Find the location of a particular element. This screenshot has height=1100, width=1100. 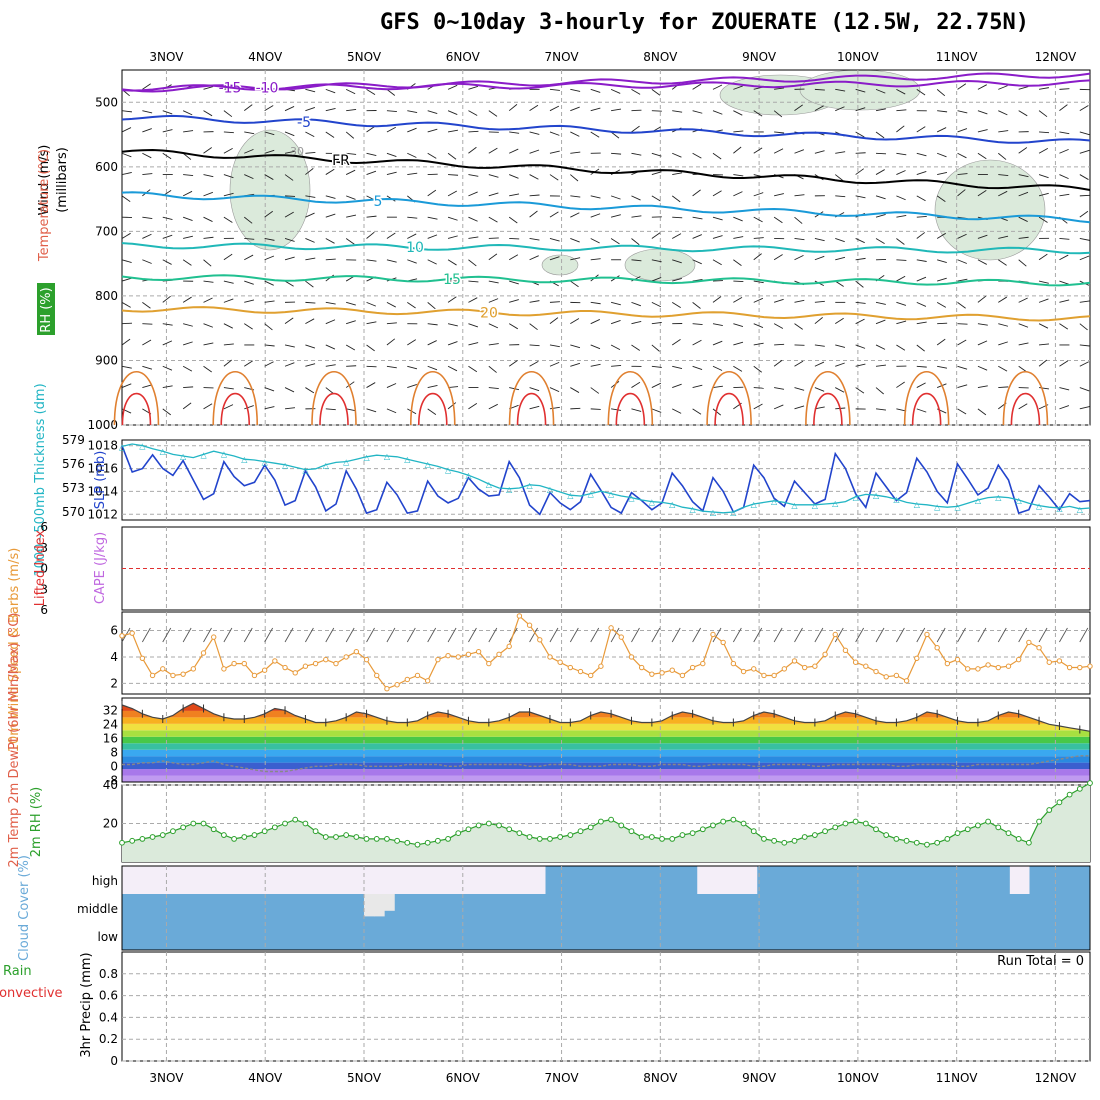

day-label-bottom: 6NOV is located at coordinates (463, 1078).